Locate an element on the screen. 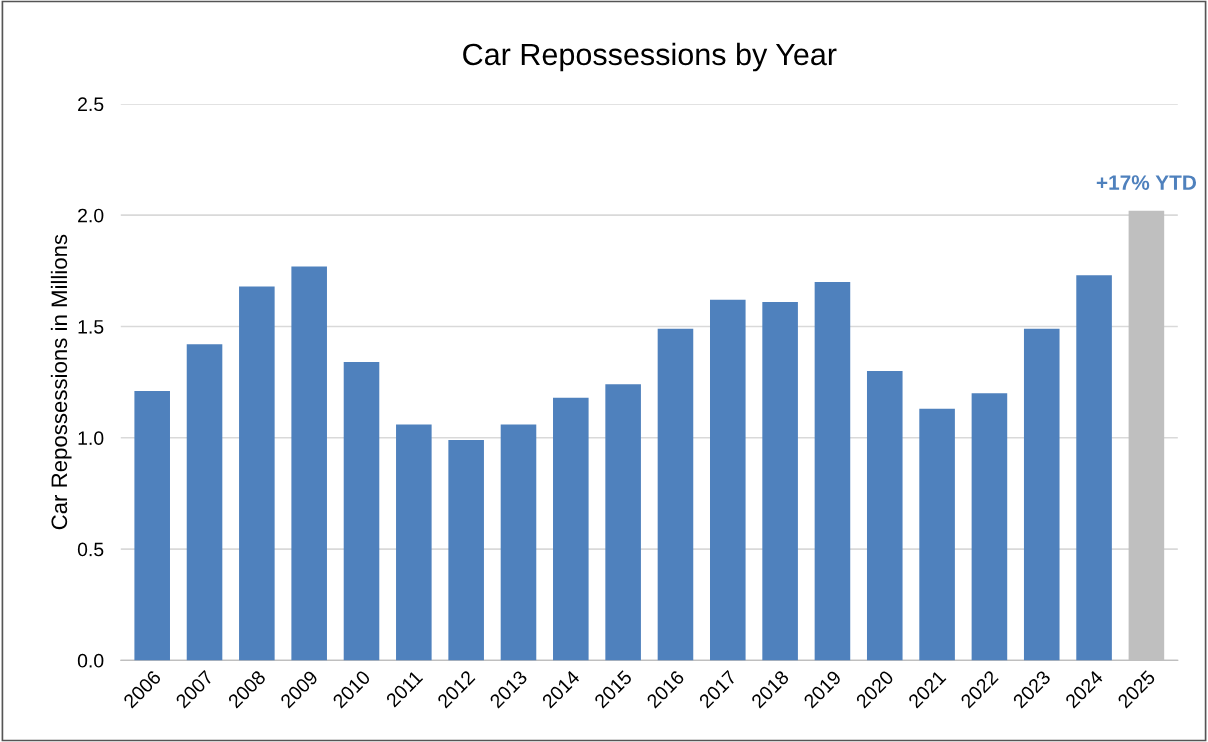 This screenshot has height=742, width=1208. y-tick-label: 0.0 is located at coordinates (90, 660).